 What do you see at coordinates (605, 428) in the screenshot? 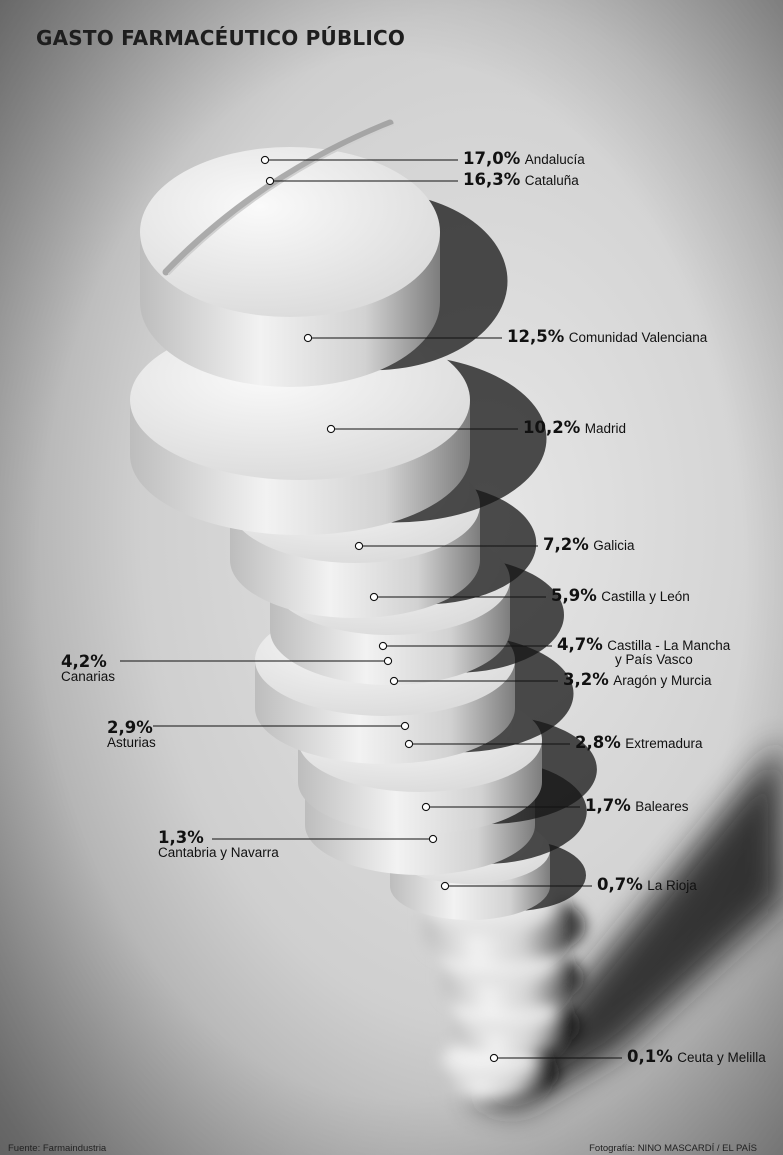
I see `data-label-category: Madrid` at bounding box center [605, 428].